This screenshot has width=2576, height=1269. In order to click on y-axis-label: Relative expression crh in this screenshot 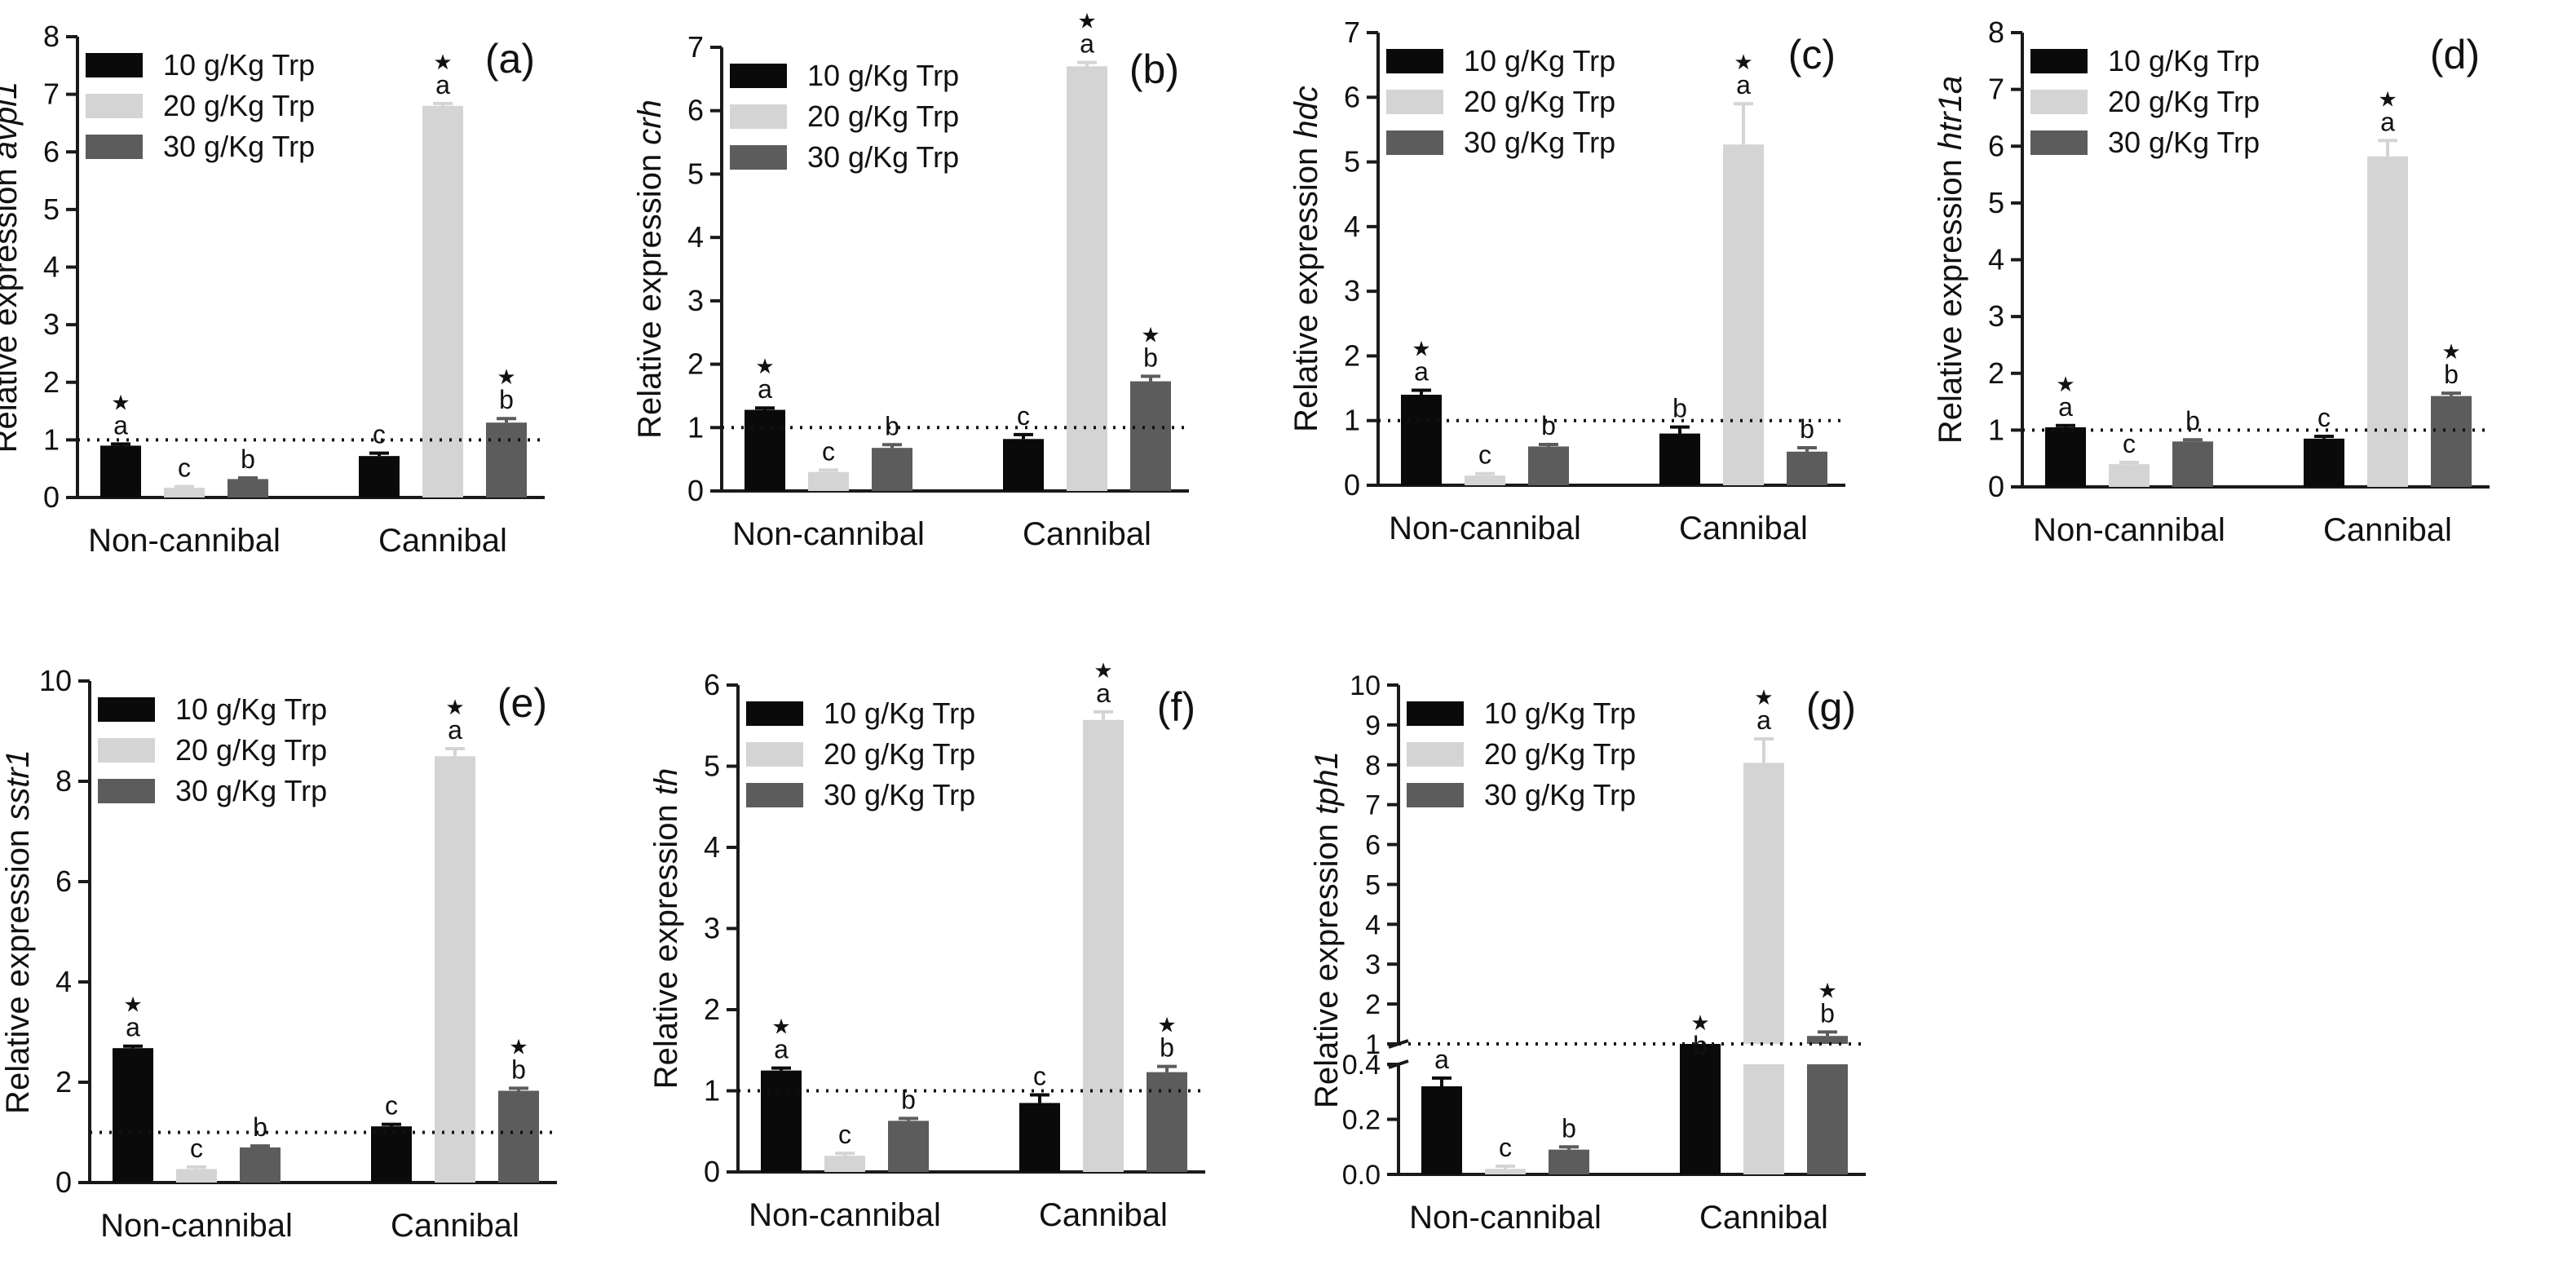, I will do `click(650, 269)`.